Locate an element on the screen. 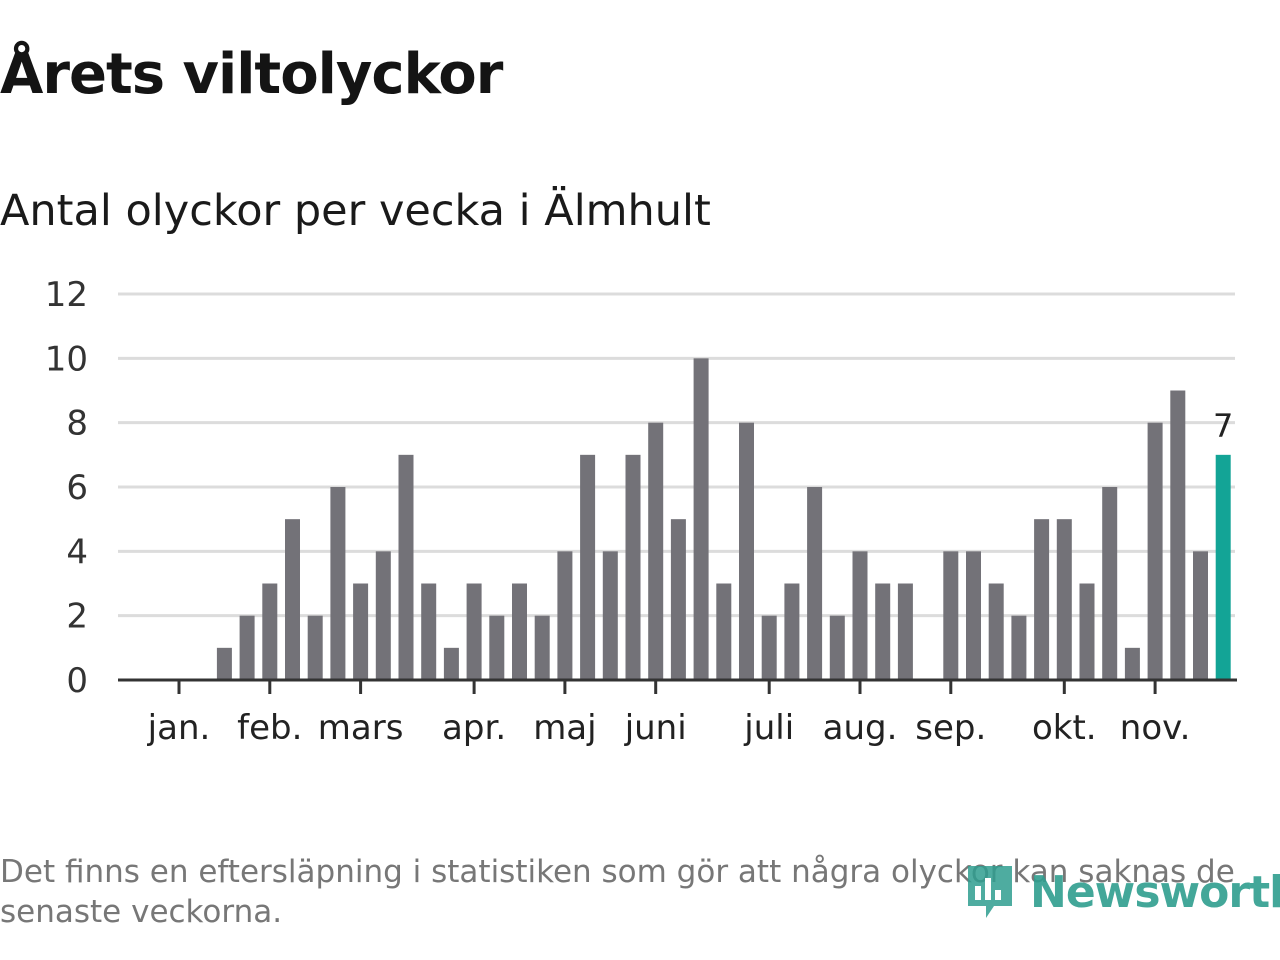 The height and width of the screenshot is (960, 1280). x-tick-label: aug. is located at coordinates (860, 728).